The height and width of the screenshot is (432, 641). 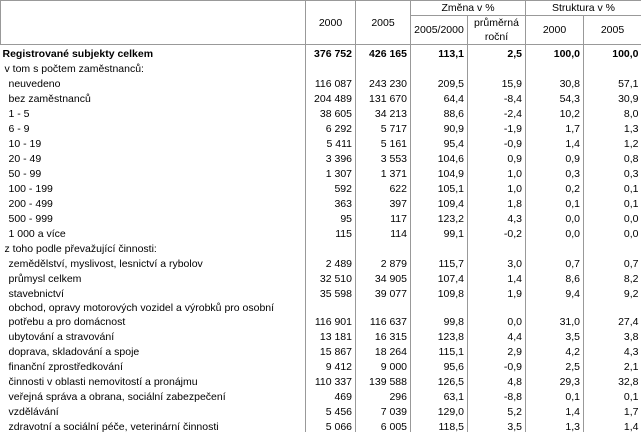 I want to click on cell-value: 116 637, so click(x=383, y=315).